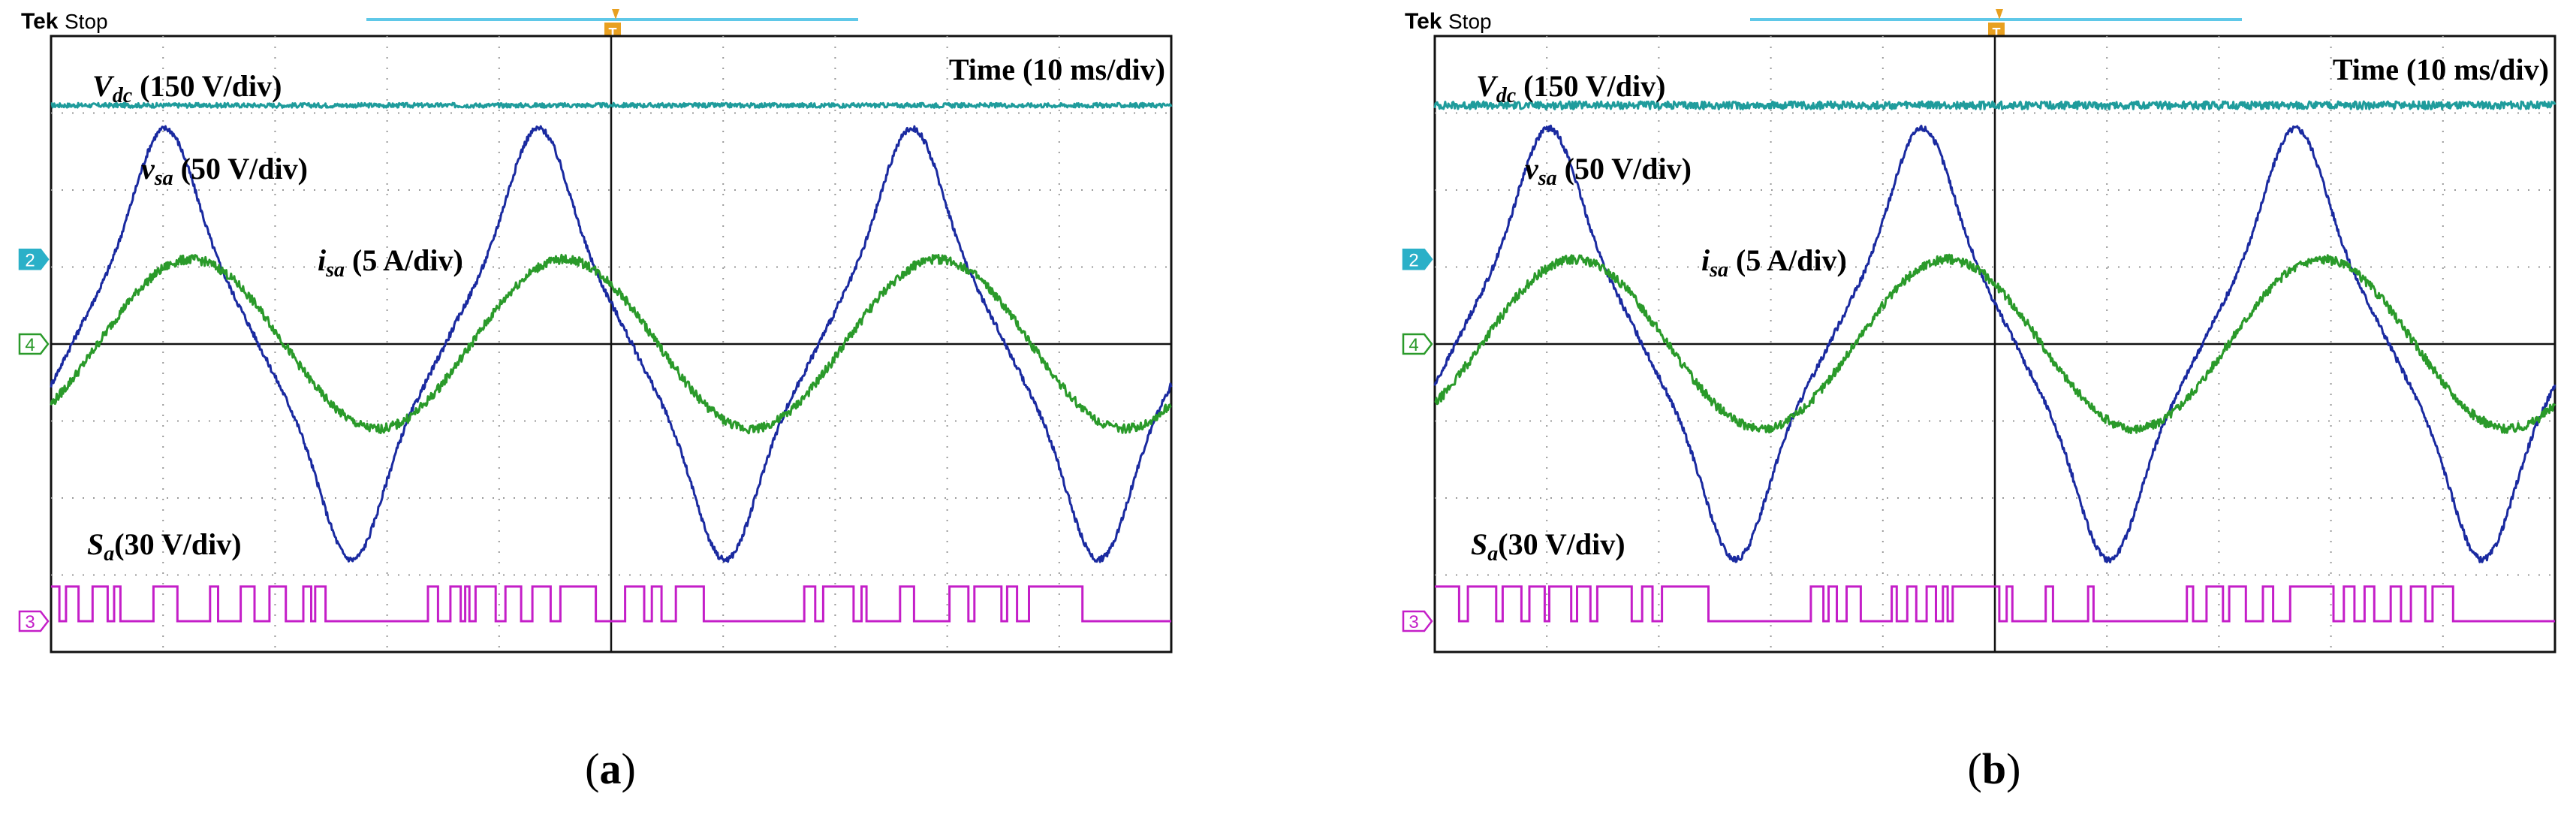  I want to click on panel-label-b: b, so click(1994, 768).